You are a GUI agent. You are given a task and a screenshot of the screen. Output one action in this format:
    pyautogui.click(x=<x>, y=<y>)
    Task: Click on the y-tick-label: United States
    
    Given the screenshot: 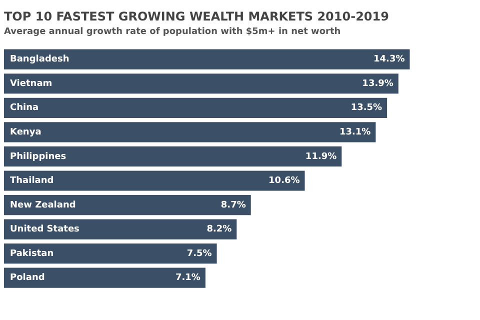 What is the action you would take?
    pyautogui.click(x=45, y=229)
    